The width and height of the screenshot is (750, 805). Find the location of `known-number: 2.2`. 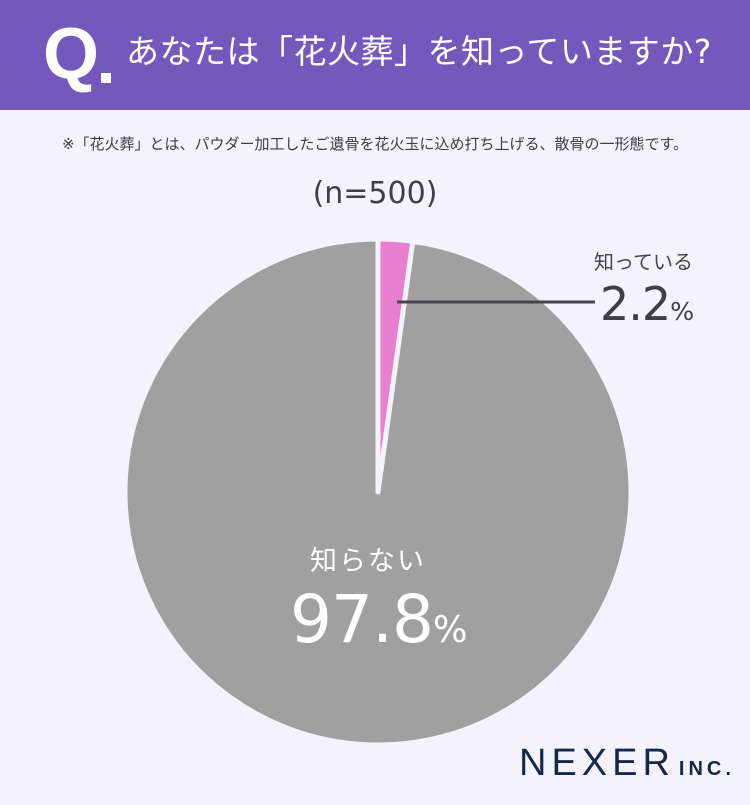

known-number: 2.2 is located at coordinates (635, 304).